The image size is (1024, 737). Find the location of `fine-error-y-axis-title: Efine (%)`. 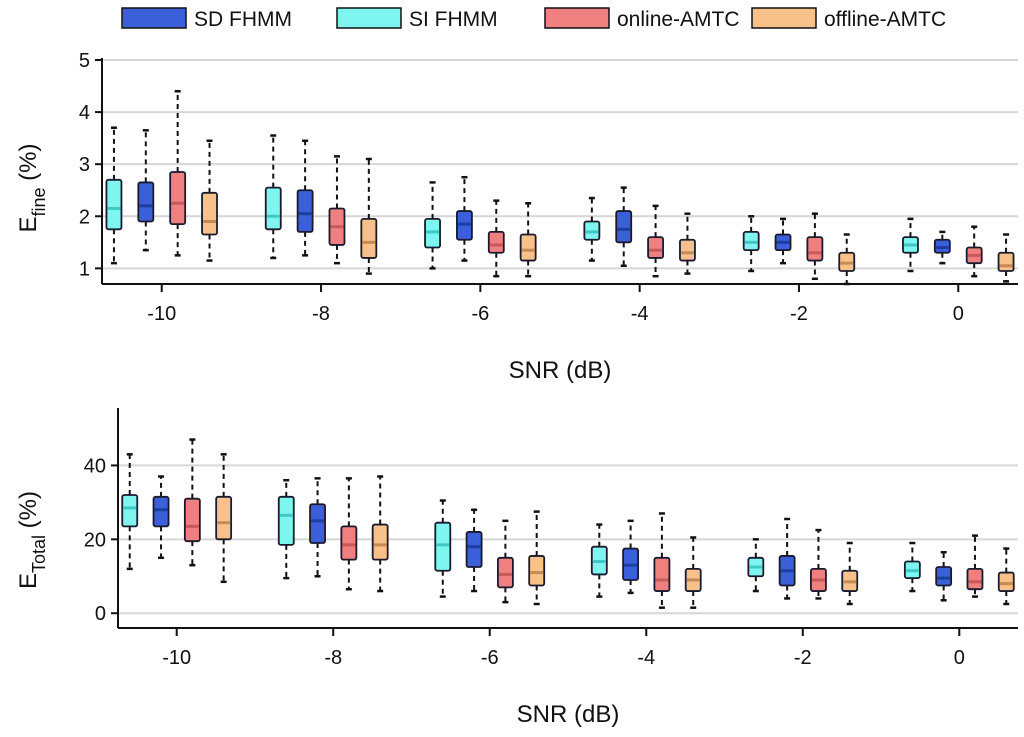

fine-error-y-axis-title: Efine (%) is located at coordinates (32, 187).